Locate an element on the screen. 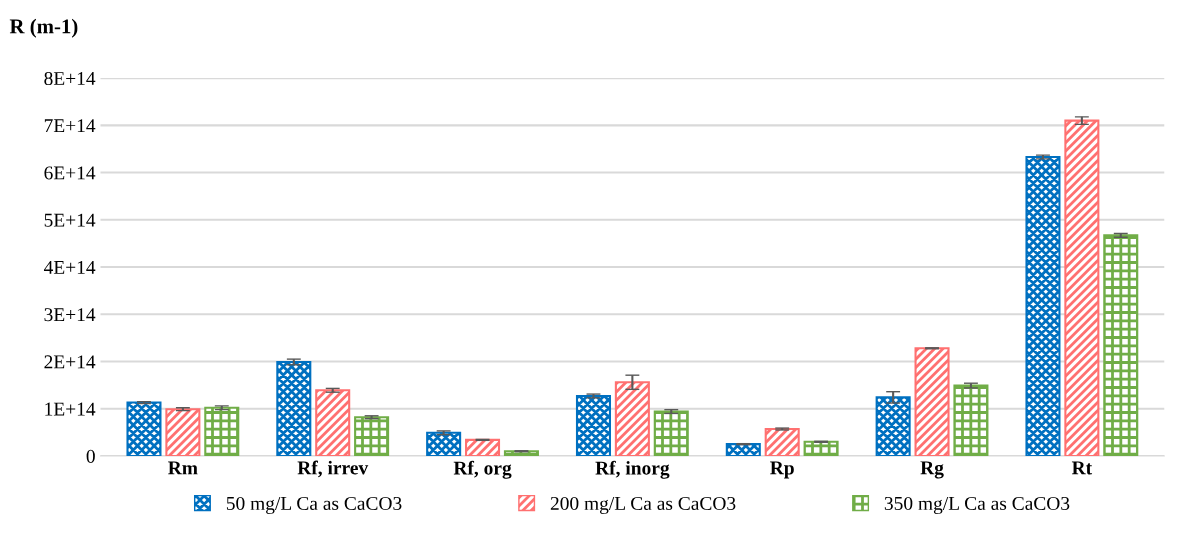  y-tick-label: 0 is located at coordinates (90, 456).